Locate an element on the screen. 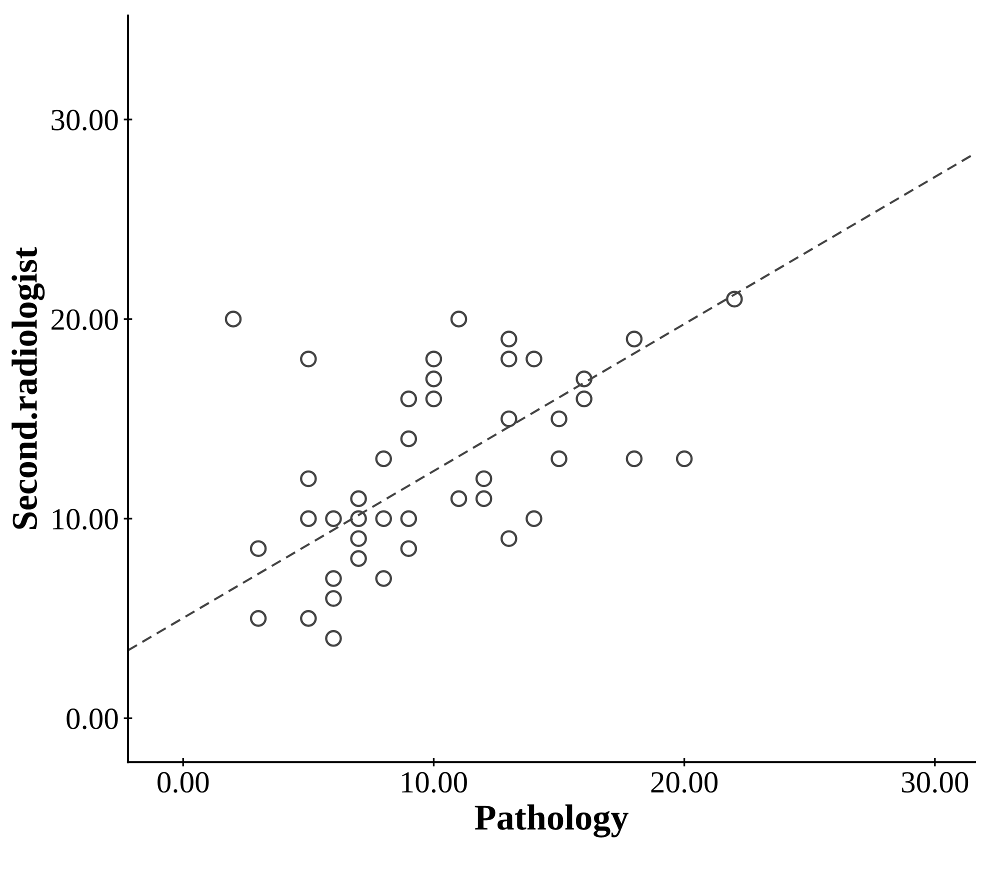  y-tick-label: 10.00 is located at coordinates (85, 519).